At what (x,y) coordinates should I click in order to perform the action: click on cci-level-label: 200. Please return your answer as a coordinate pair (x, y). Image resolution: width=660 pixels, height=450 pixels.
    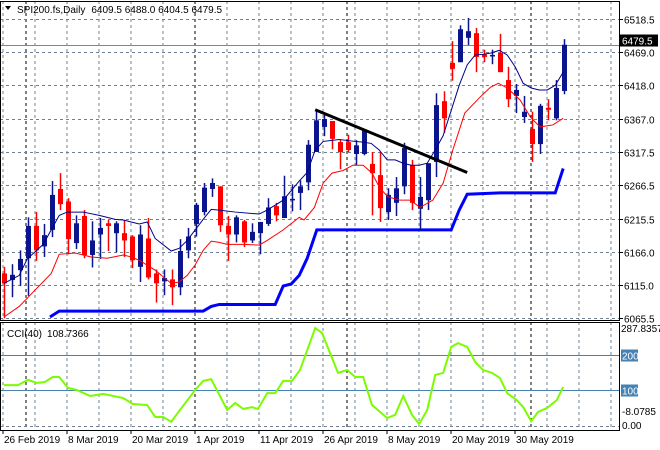
    Looking at the image, I should click on (630, 357).